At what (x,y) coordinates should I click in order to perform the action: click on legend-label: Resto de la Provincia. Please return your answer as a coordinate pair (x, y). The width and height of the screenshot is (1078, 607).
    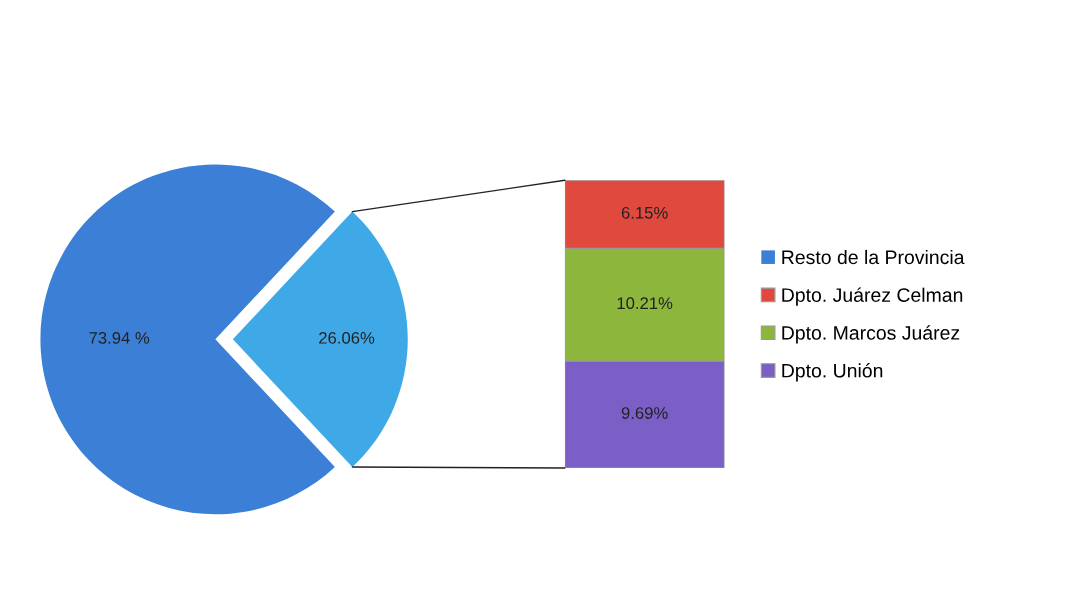
    Looking at the image, I should click on (873, 257).